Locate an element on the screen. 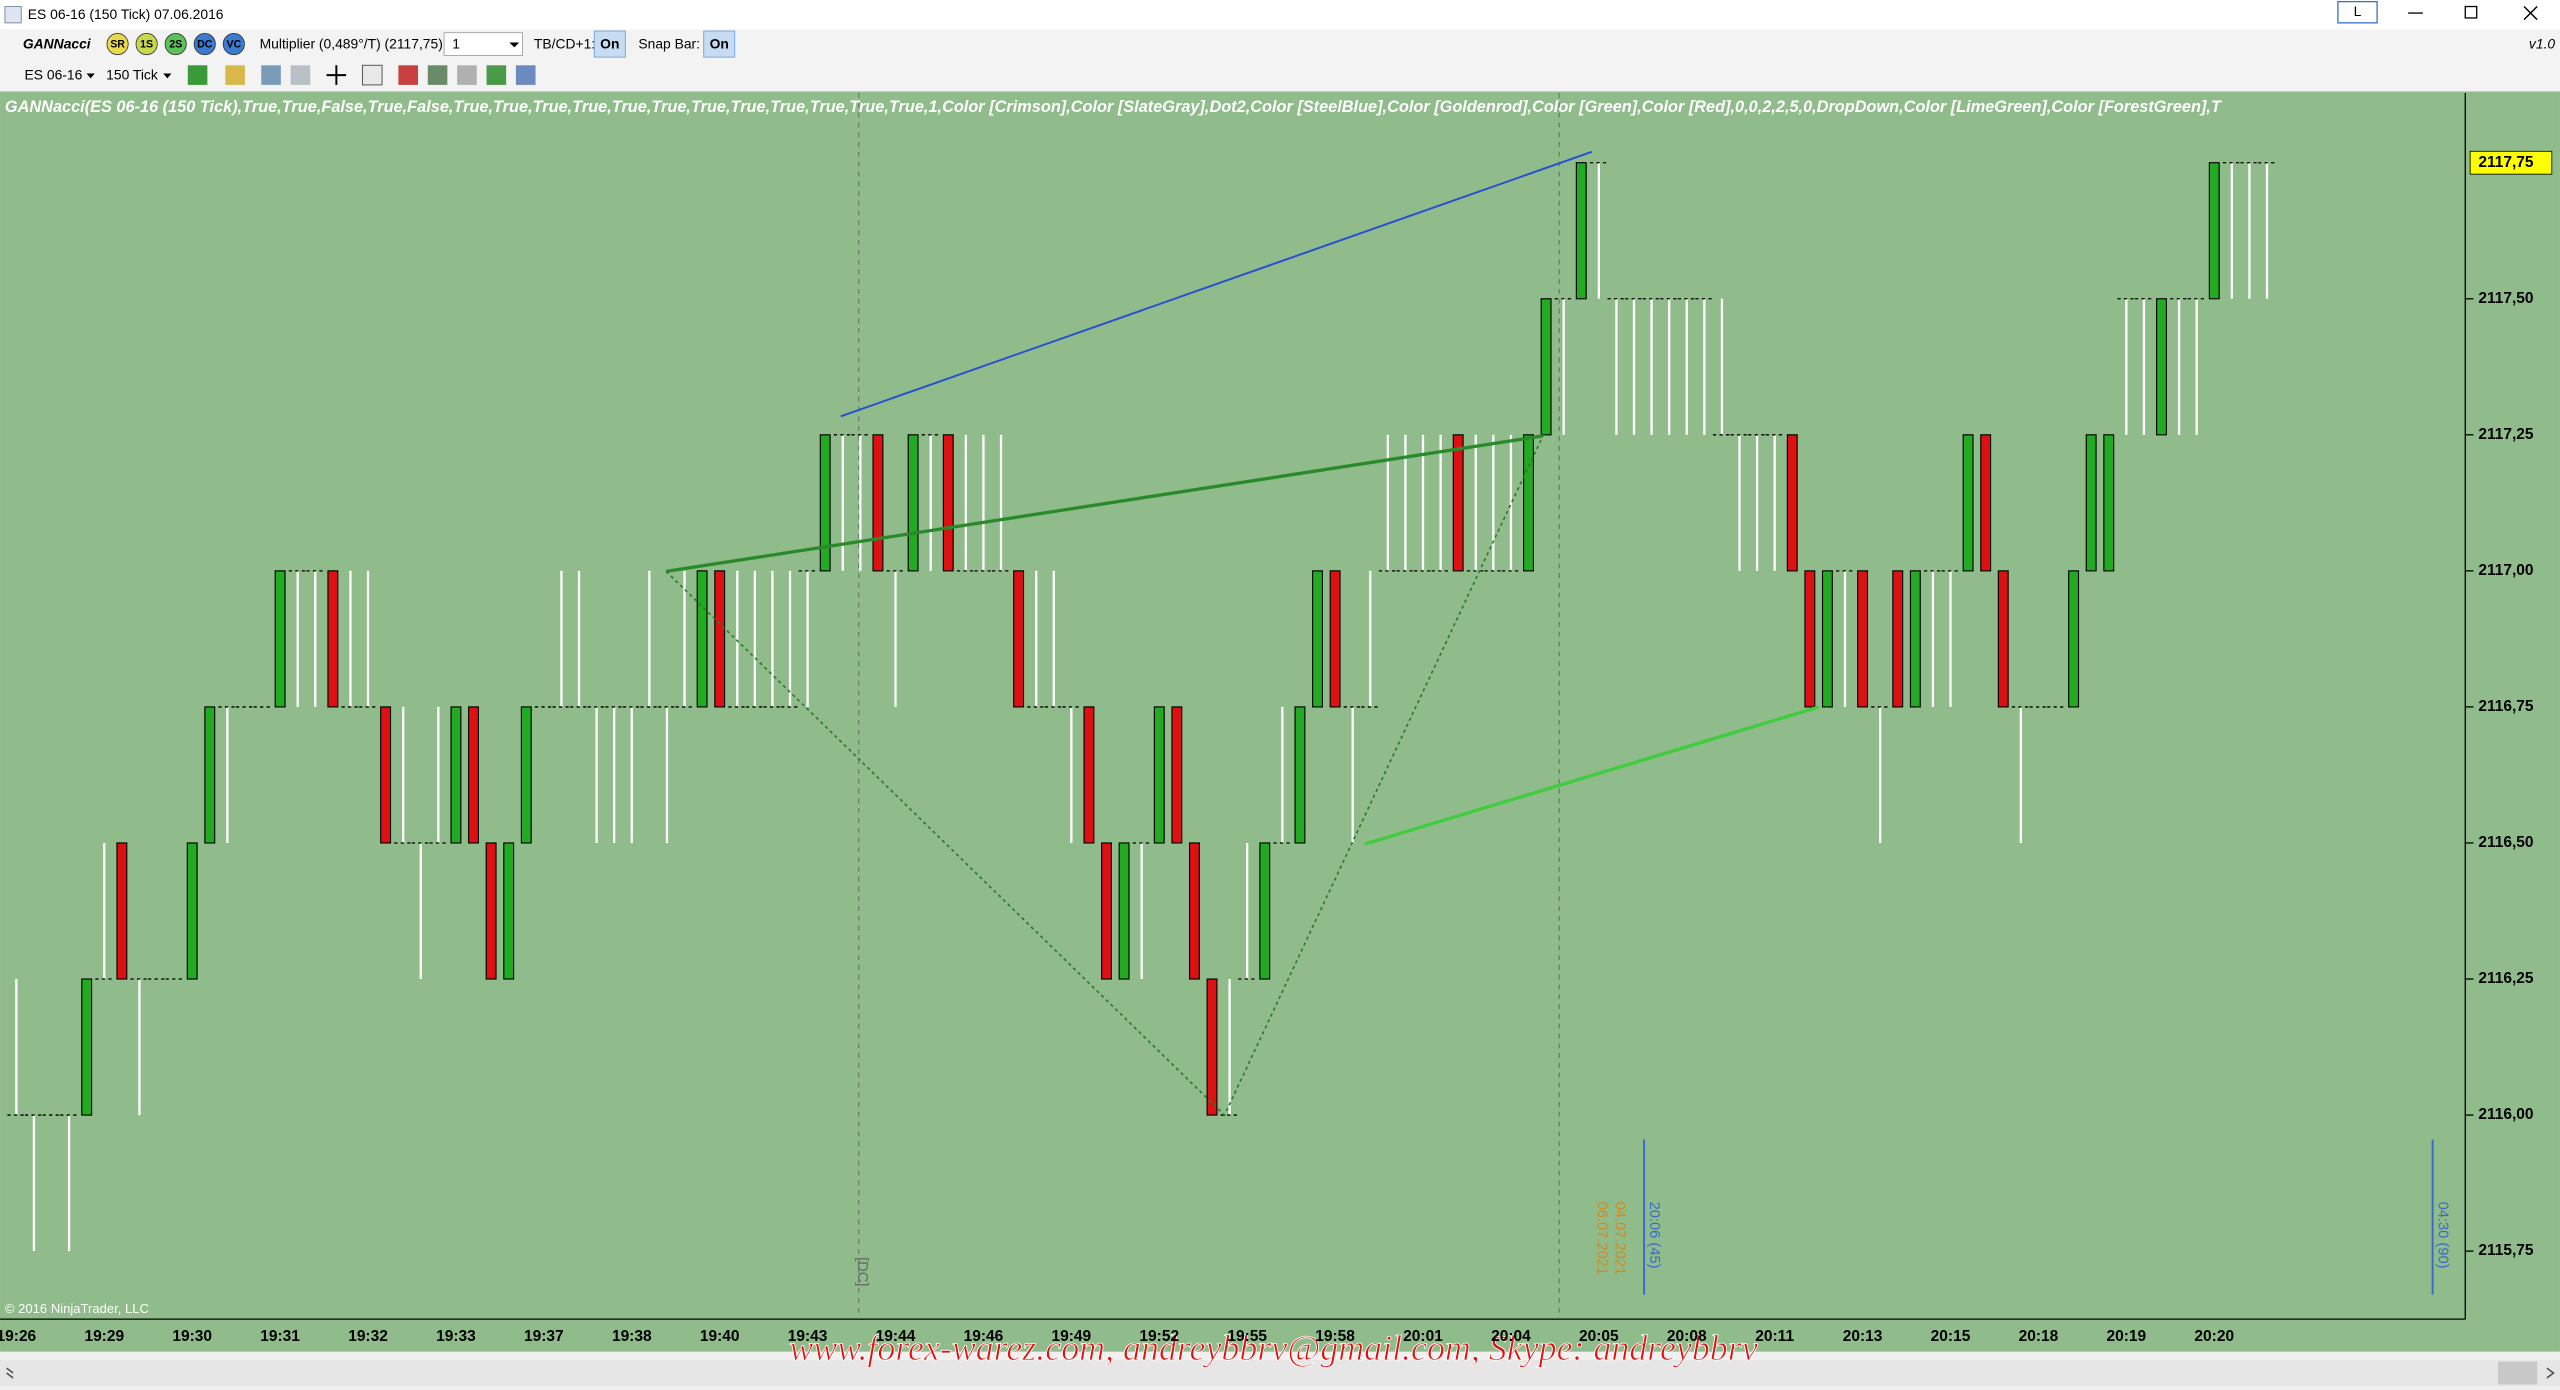 Image resolution: width=2560 pixels, height=1390 pixels. image-icon is located at coordinates (467, 75).